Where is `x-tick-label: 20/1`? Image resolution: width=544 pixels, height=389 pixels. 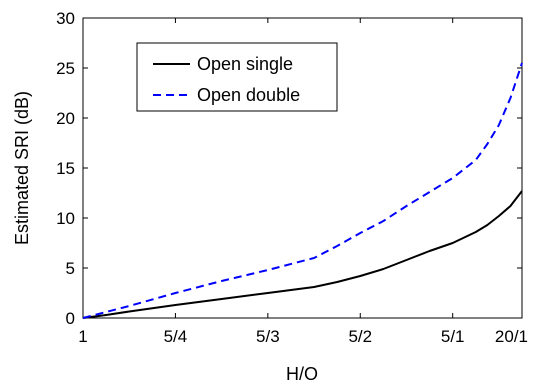 x-tick-label: 20/1 is located at coordinates (511, 336).